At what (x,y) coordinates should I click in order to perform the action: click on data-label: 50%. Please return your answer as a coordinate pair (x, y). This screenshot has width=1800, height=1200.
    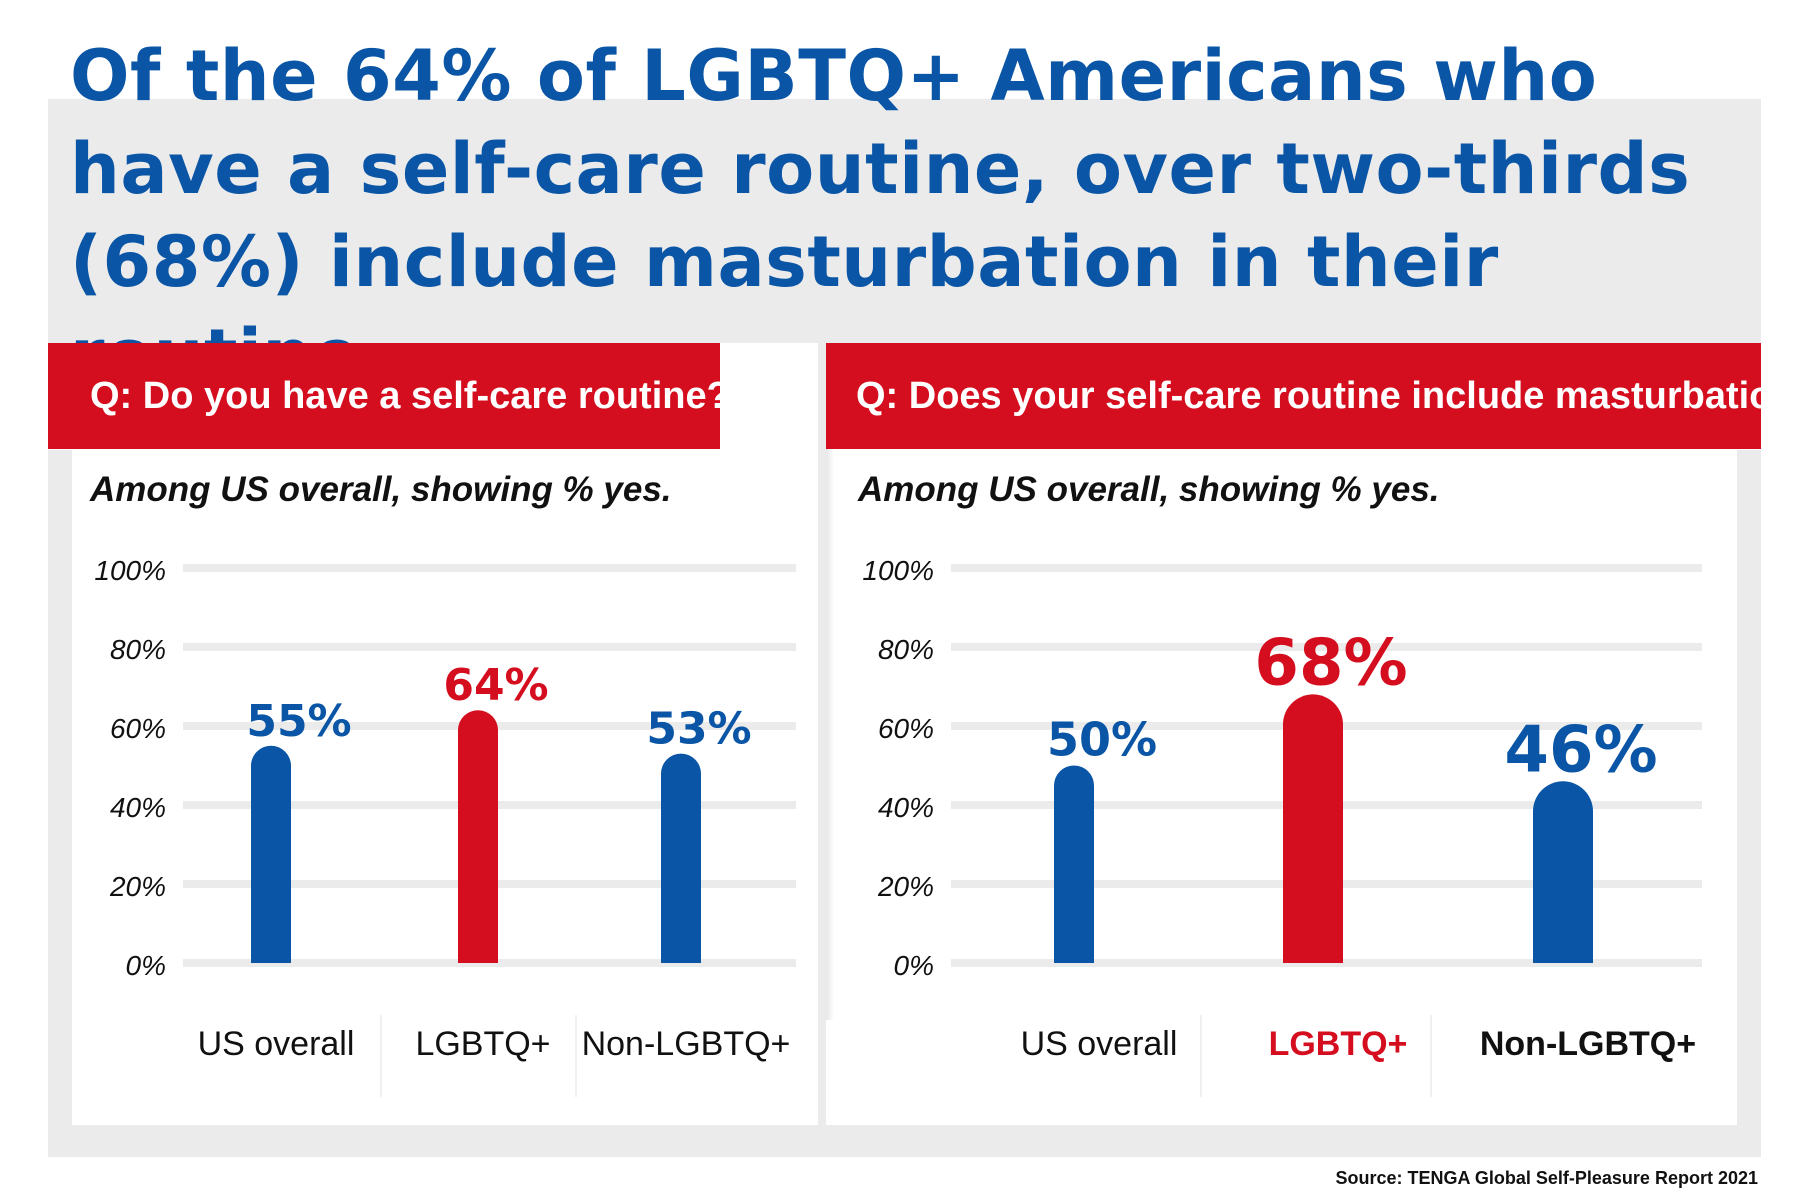
    Looking at the image, I should click on (1102, 740).